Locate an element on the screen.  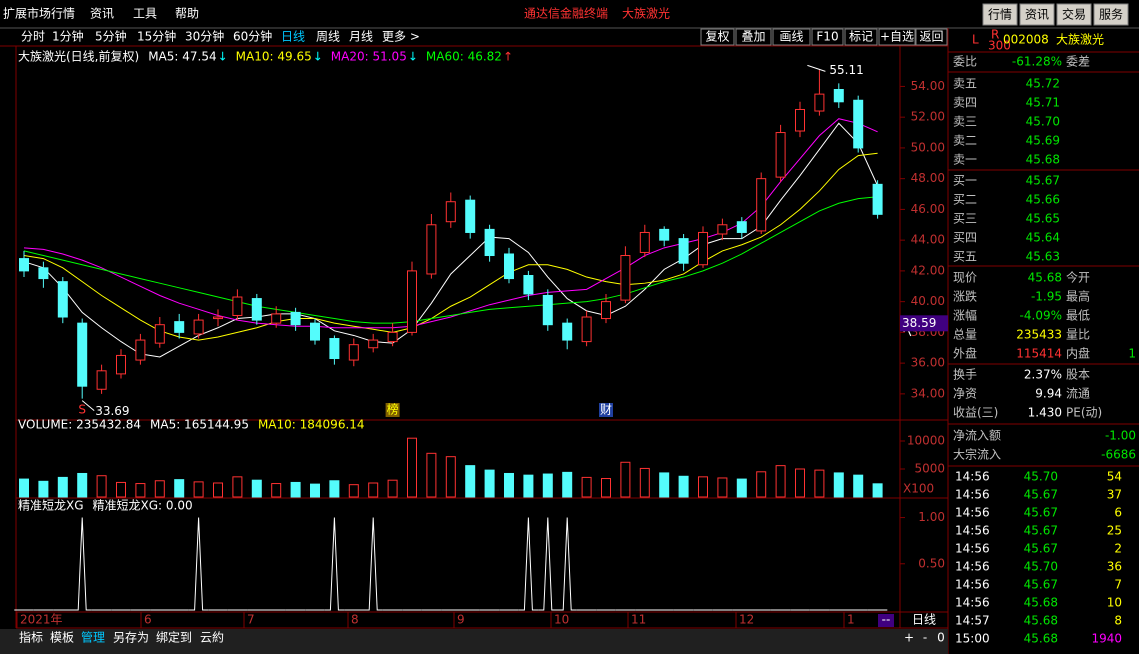
tool-button-label: 标记 is located at coordinates (861, 37).